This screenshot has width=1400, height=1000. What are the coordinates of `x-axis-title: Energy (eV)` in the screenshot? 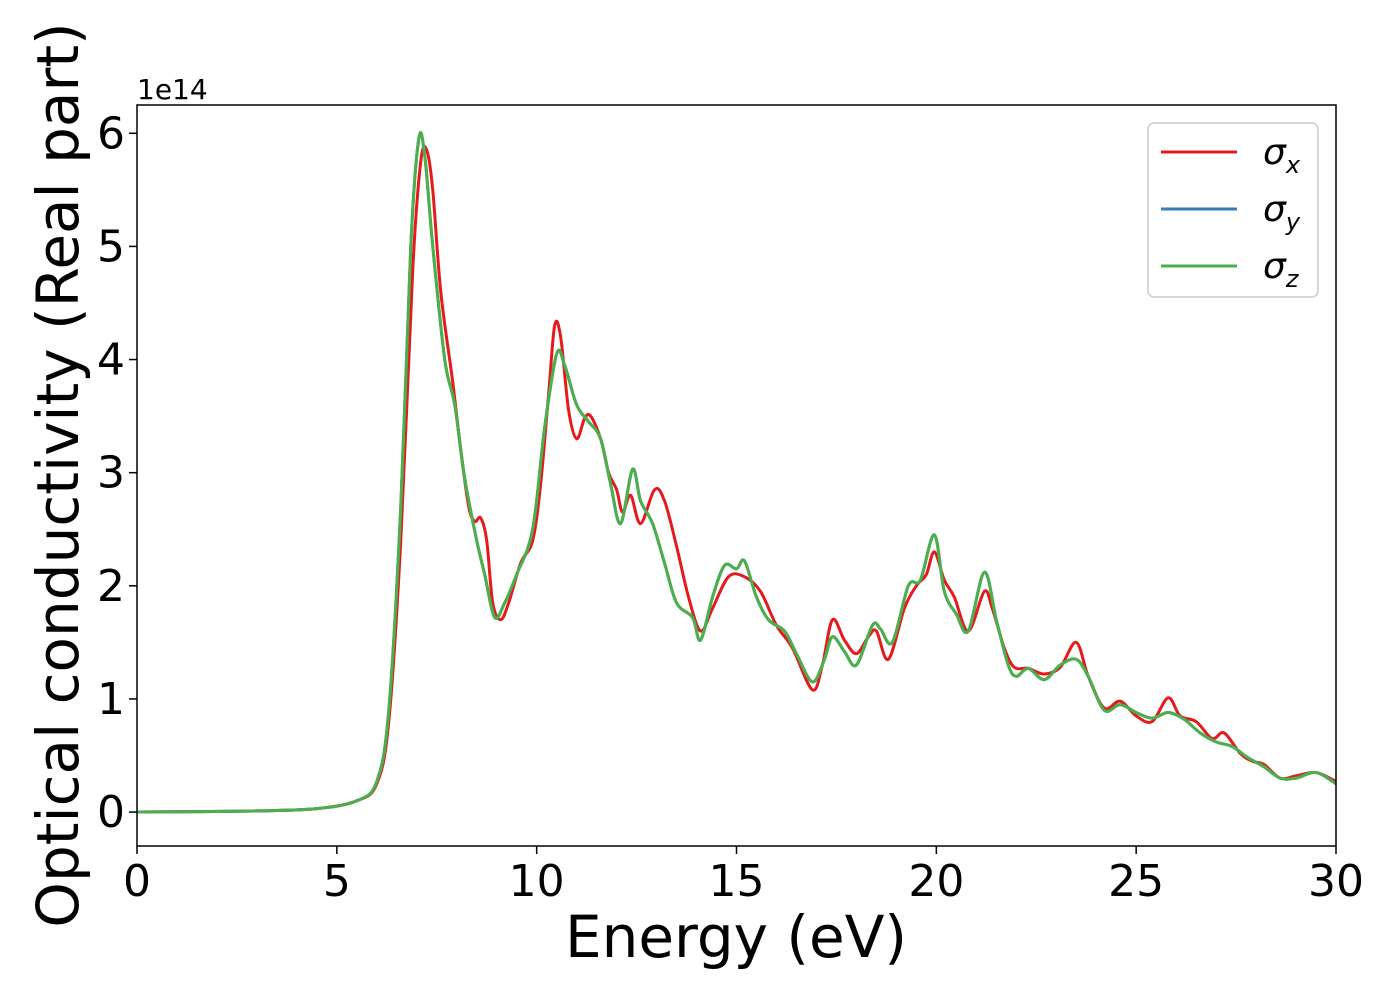 It's located at (736, 937).